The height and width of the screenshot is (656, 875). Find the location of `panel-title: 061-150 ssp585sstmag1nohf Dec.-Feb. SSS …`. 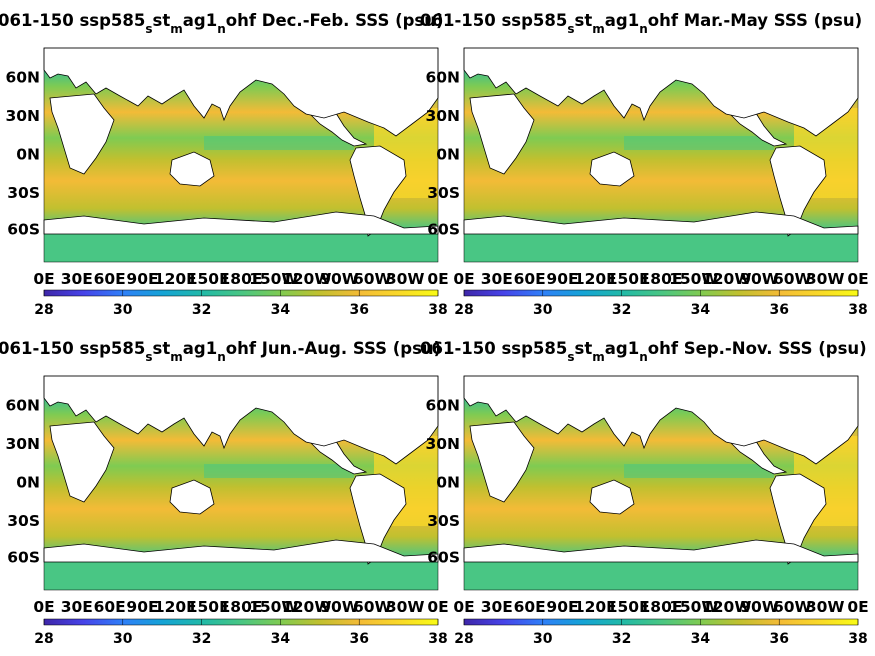

panel-title: 061-150 ssp585sstmag1nohf Dec.-Feb. SSS … is located at coordinates (222, 23).